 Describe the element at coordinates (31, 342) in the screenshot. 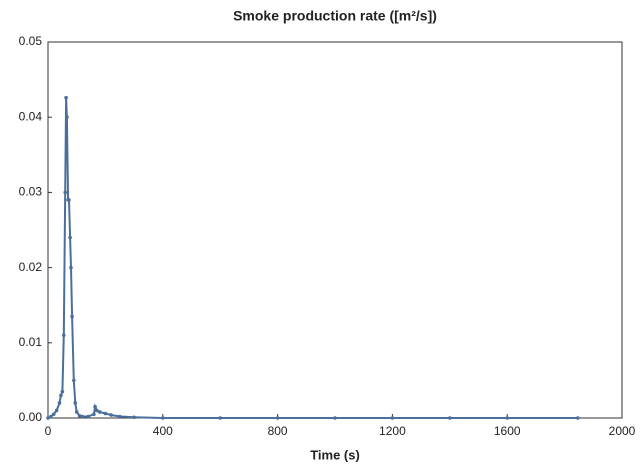

I see `y-tick-label: 0.01` at that location.